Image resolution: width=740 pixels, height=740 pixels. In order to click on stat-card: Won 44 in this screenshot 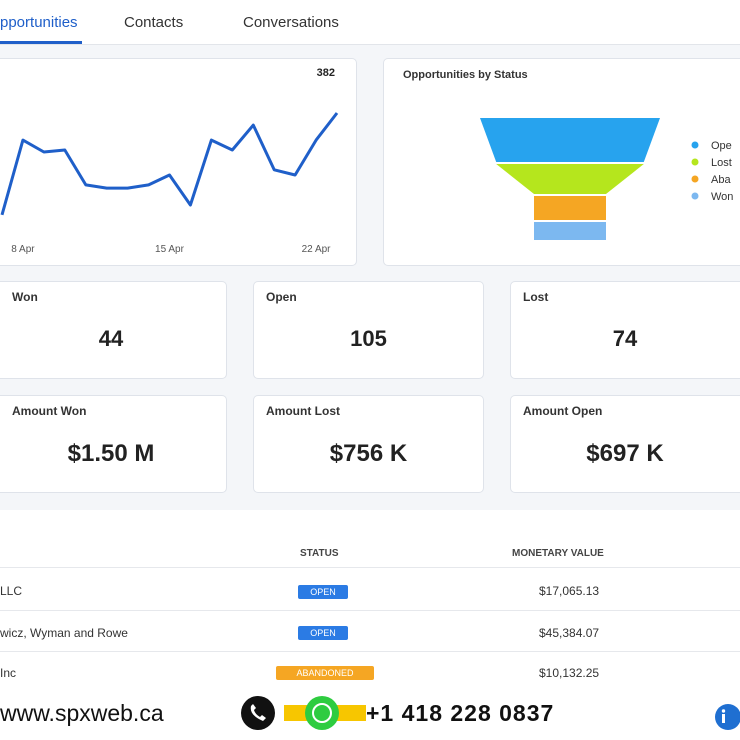, I will do `click(113, 330)`.